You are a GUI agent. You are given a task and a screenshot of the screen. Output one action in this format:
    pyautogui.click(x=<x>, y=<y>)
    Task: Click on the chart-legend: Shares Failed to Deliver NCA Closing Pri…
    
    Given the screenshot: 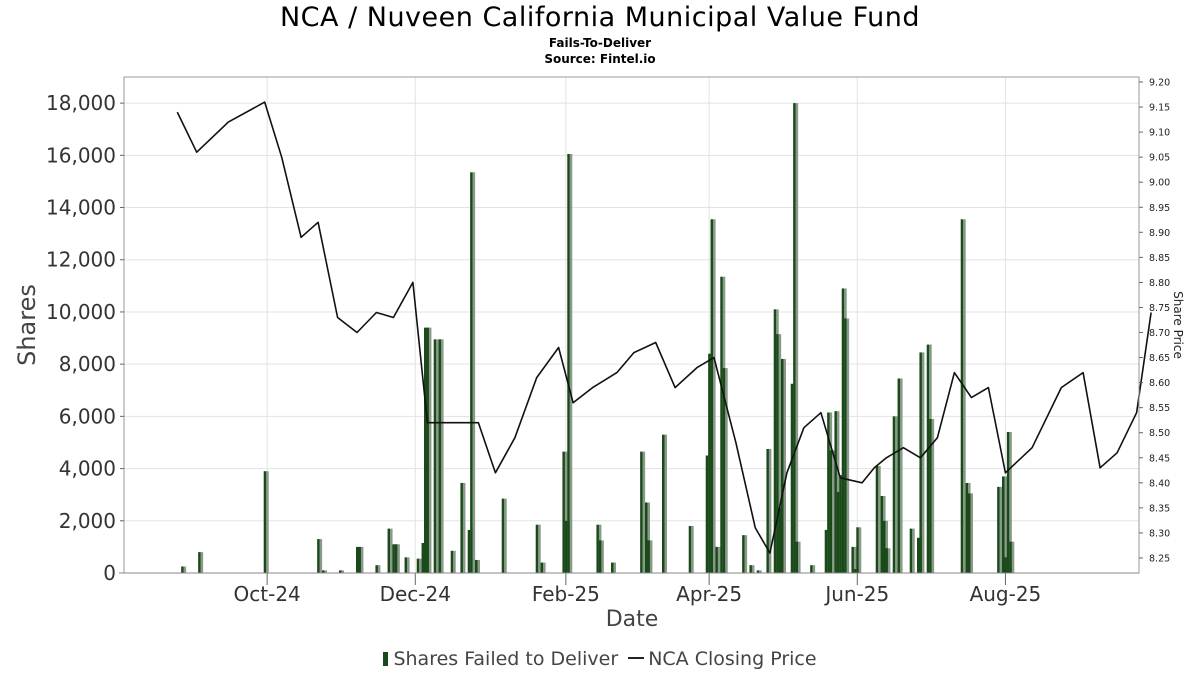 What is the action you would take?
    pyautogui.click(x=600, y=659)
    